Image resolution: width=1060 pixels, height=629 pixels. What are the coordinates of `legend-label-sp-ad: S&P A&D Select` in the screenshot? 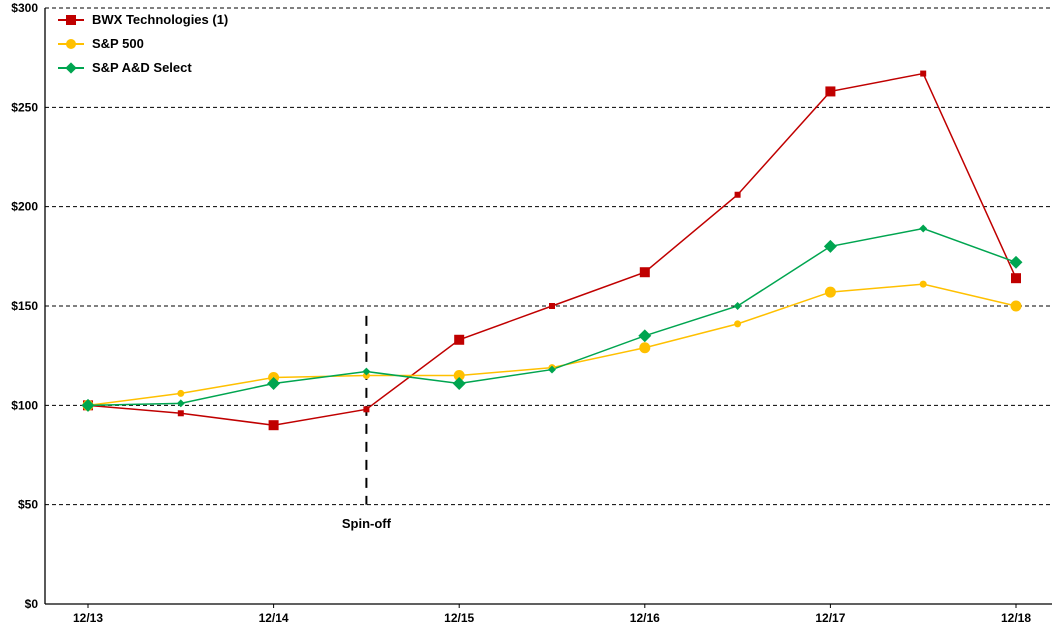 It's located at (142, 67).